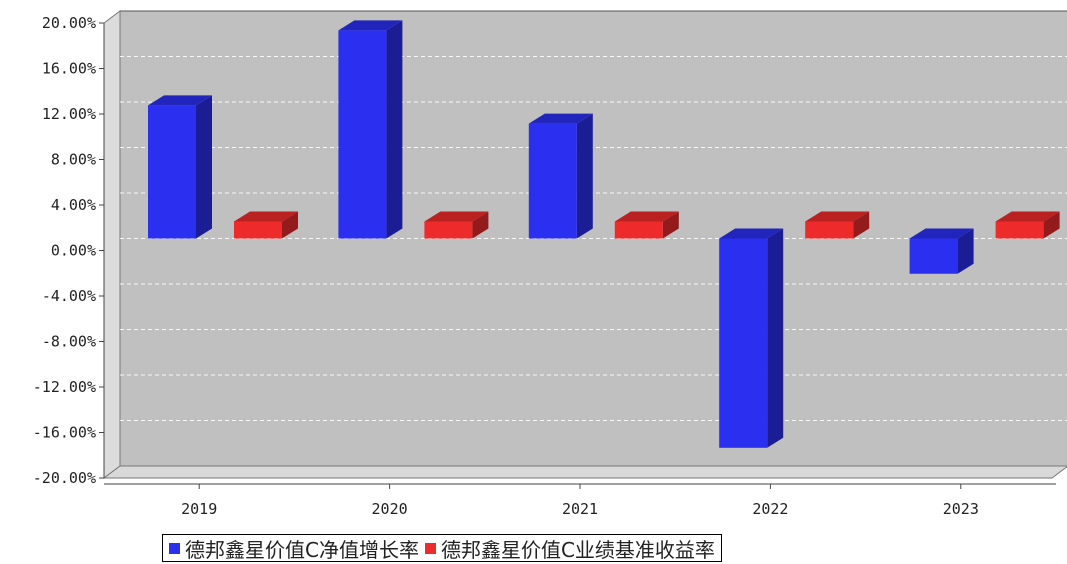  I want to click on bar-nav-growth-2019, so click(172, 172).